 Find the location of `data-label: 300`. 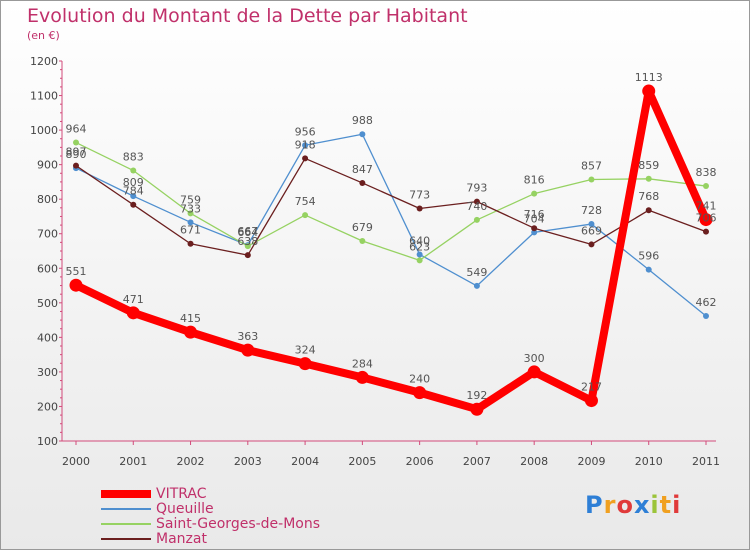

data-label: 300 is located at coordinates (534, 358).